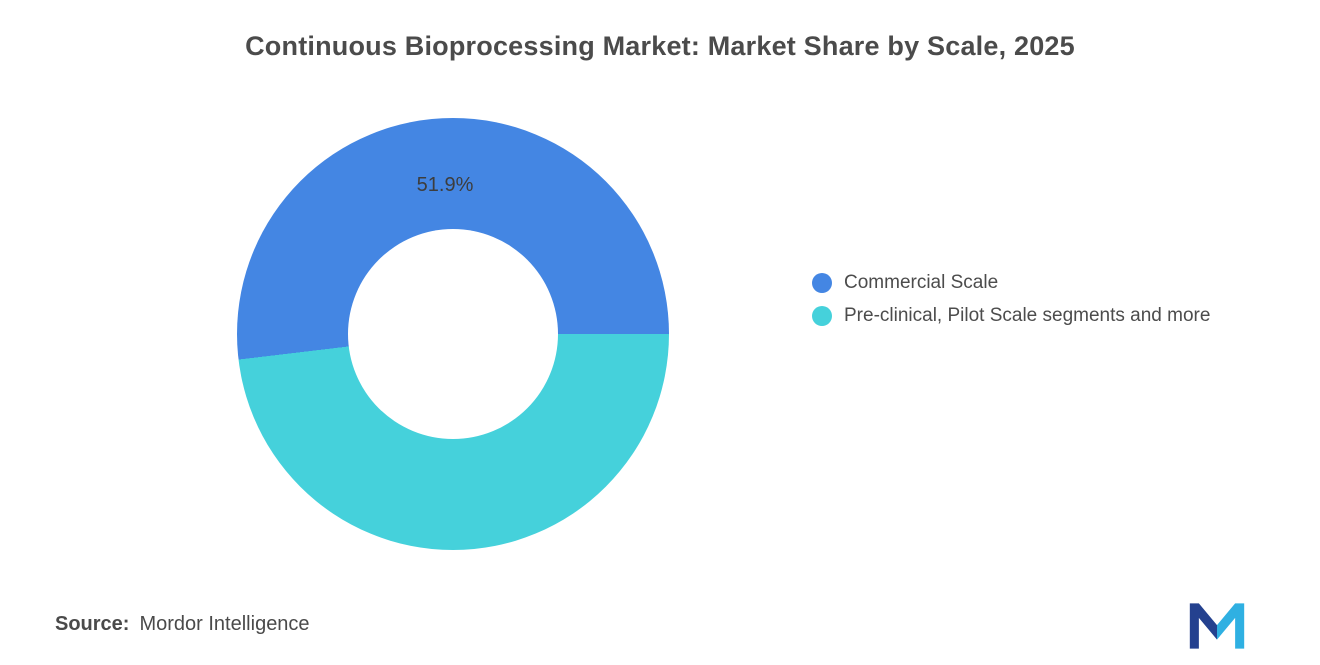 Image resolution: width=1320 pixels, height=665 pixels. I want to click on legend-item-commercial-scale: Commercial Scale, so click(1011, 283).